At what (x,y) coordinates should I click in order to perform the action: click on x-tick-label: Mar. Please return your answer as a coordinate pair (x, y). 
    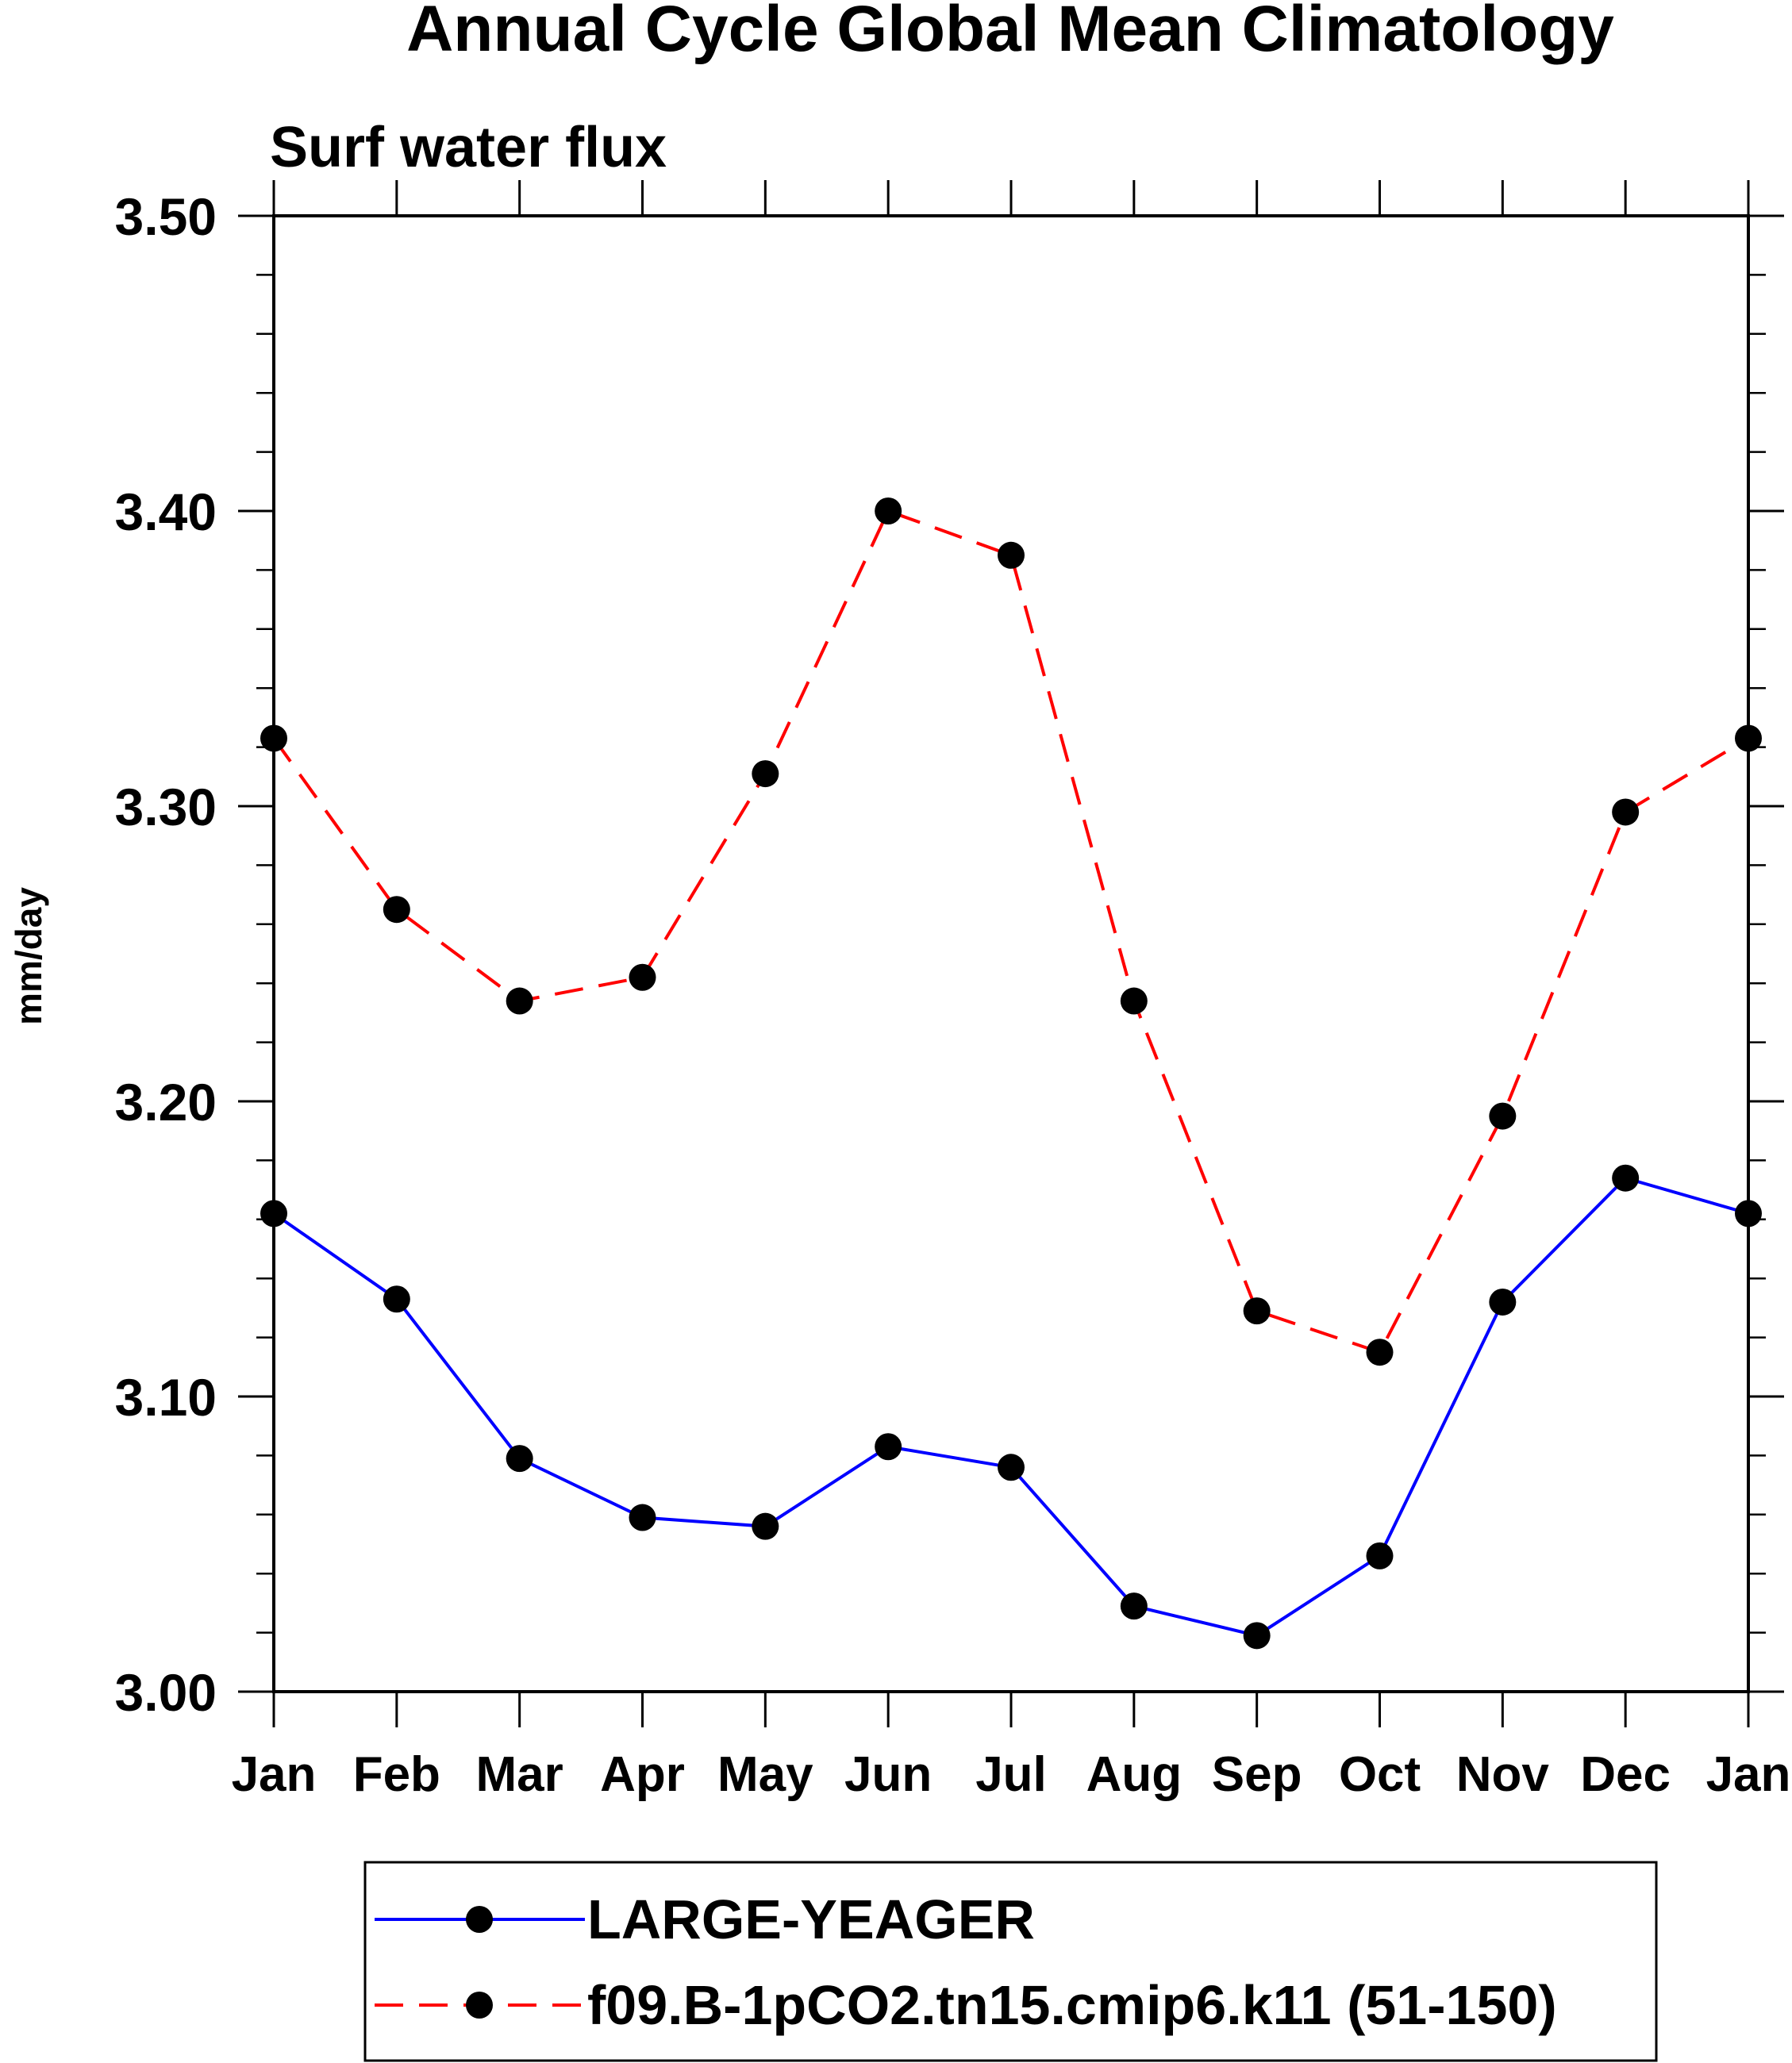
    Looking at the image, I should click on (519, 1774).